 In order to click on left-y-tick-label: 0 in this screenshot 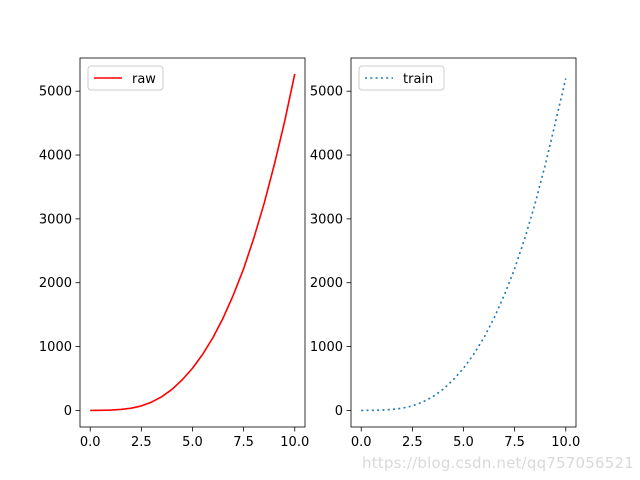, I will do `click(68, 411)`.